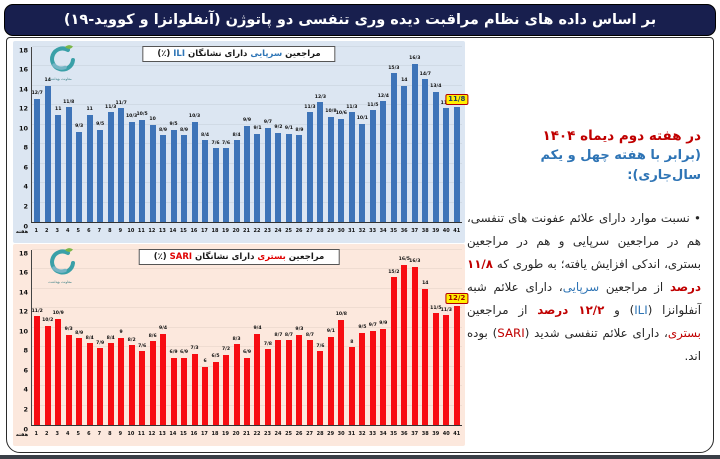  Describe the element at coordinates (320, 346) in the screenshot. I see `sari-value-label-week-28: 7/6` at that location.